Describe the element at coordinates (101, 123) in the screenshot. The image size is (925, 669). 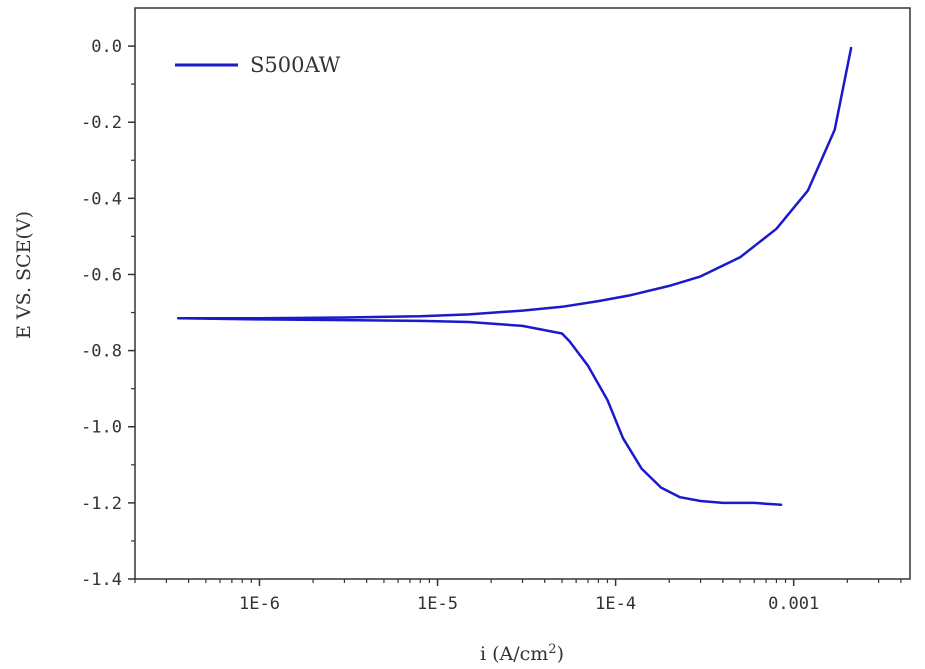
I see `y-tick-label: -0.2` at that location.